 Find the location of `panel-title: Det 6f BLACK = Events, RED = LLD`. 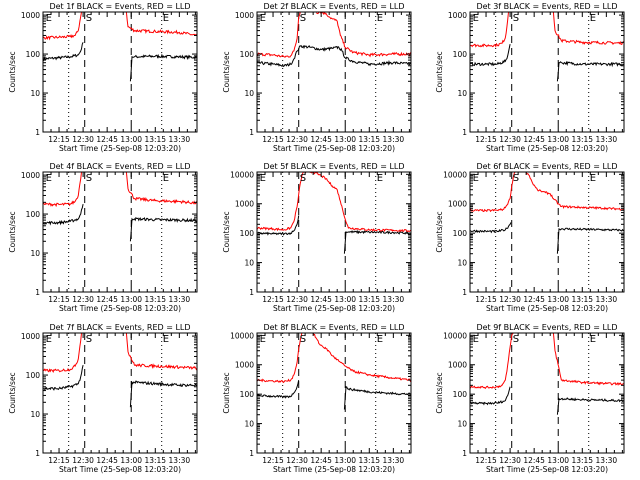

panel-title: Det 6f BLACK = Events, RED = LLD is located at coordinates (546, 166).